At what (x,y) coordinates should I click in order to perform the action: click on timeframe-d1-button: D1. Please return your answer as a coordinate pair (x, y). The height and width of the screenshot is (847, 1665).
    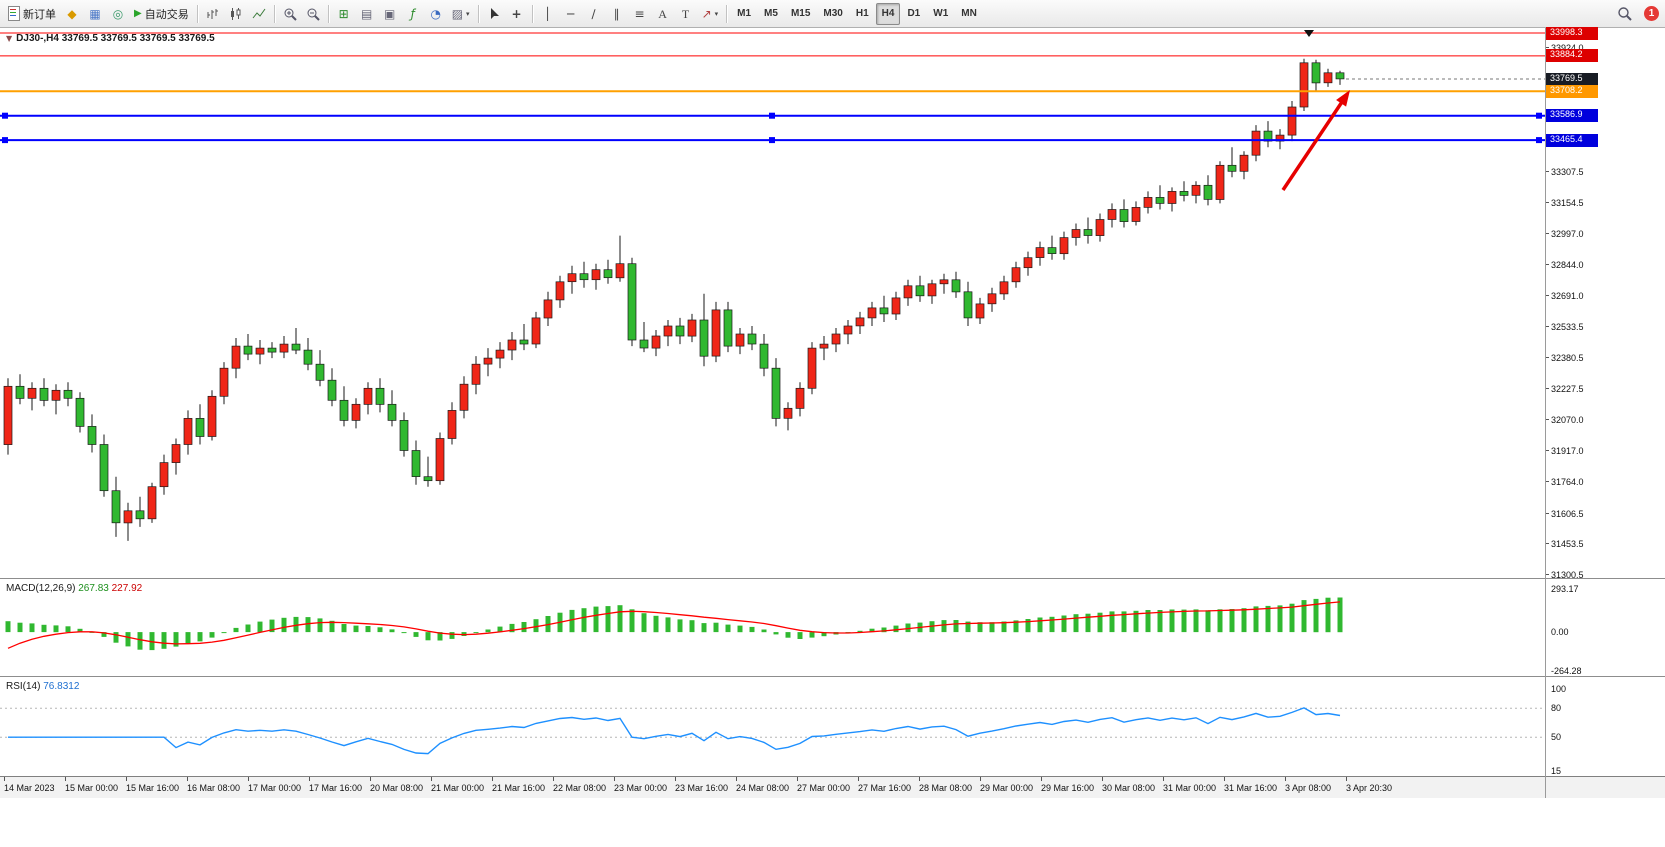
    Looking at the image, I should click on (913, 14).